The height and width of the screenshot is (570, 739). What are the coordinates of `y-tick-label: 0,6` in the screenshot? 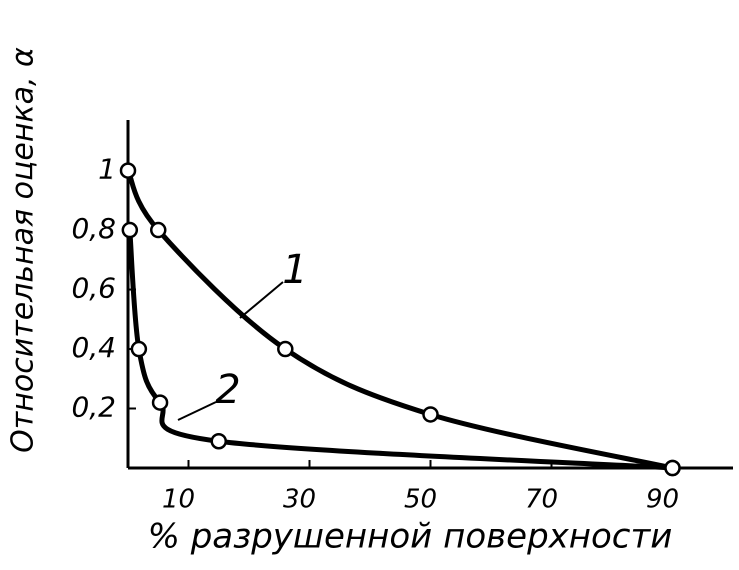 It's located at (93, 288).